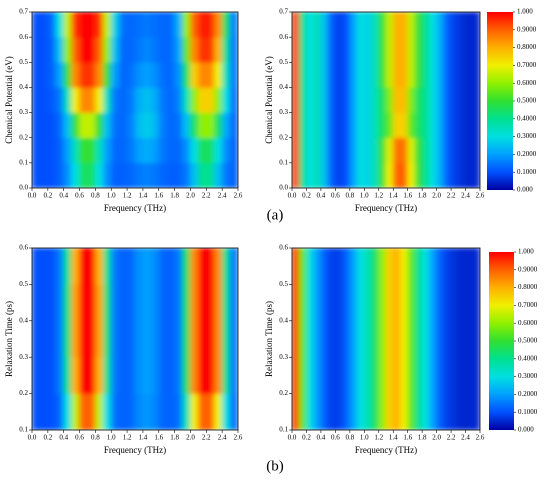  I want to click on heatmap-cells, so click(386, 339).